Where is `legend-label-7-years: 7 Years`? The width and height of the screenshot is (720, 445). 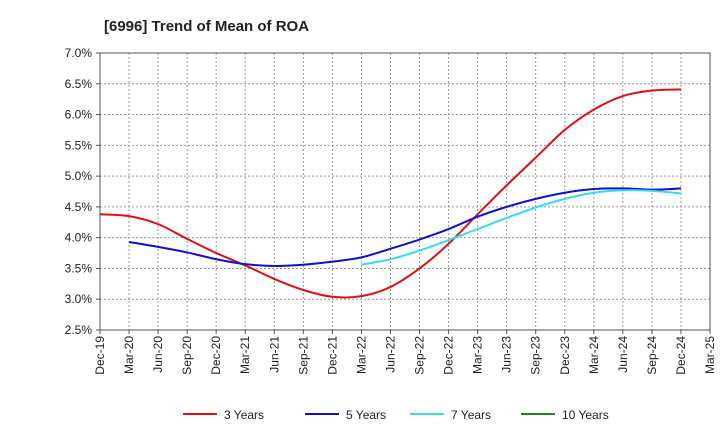
legend-label-7-years: 7 Years is located at coordinates (471, 415).